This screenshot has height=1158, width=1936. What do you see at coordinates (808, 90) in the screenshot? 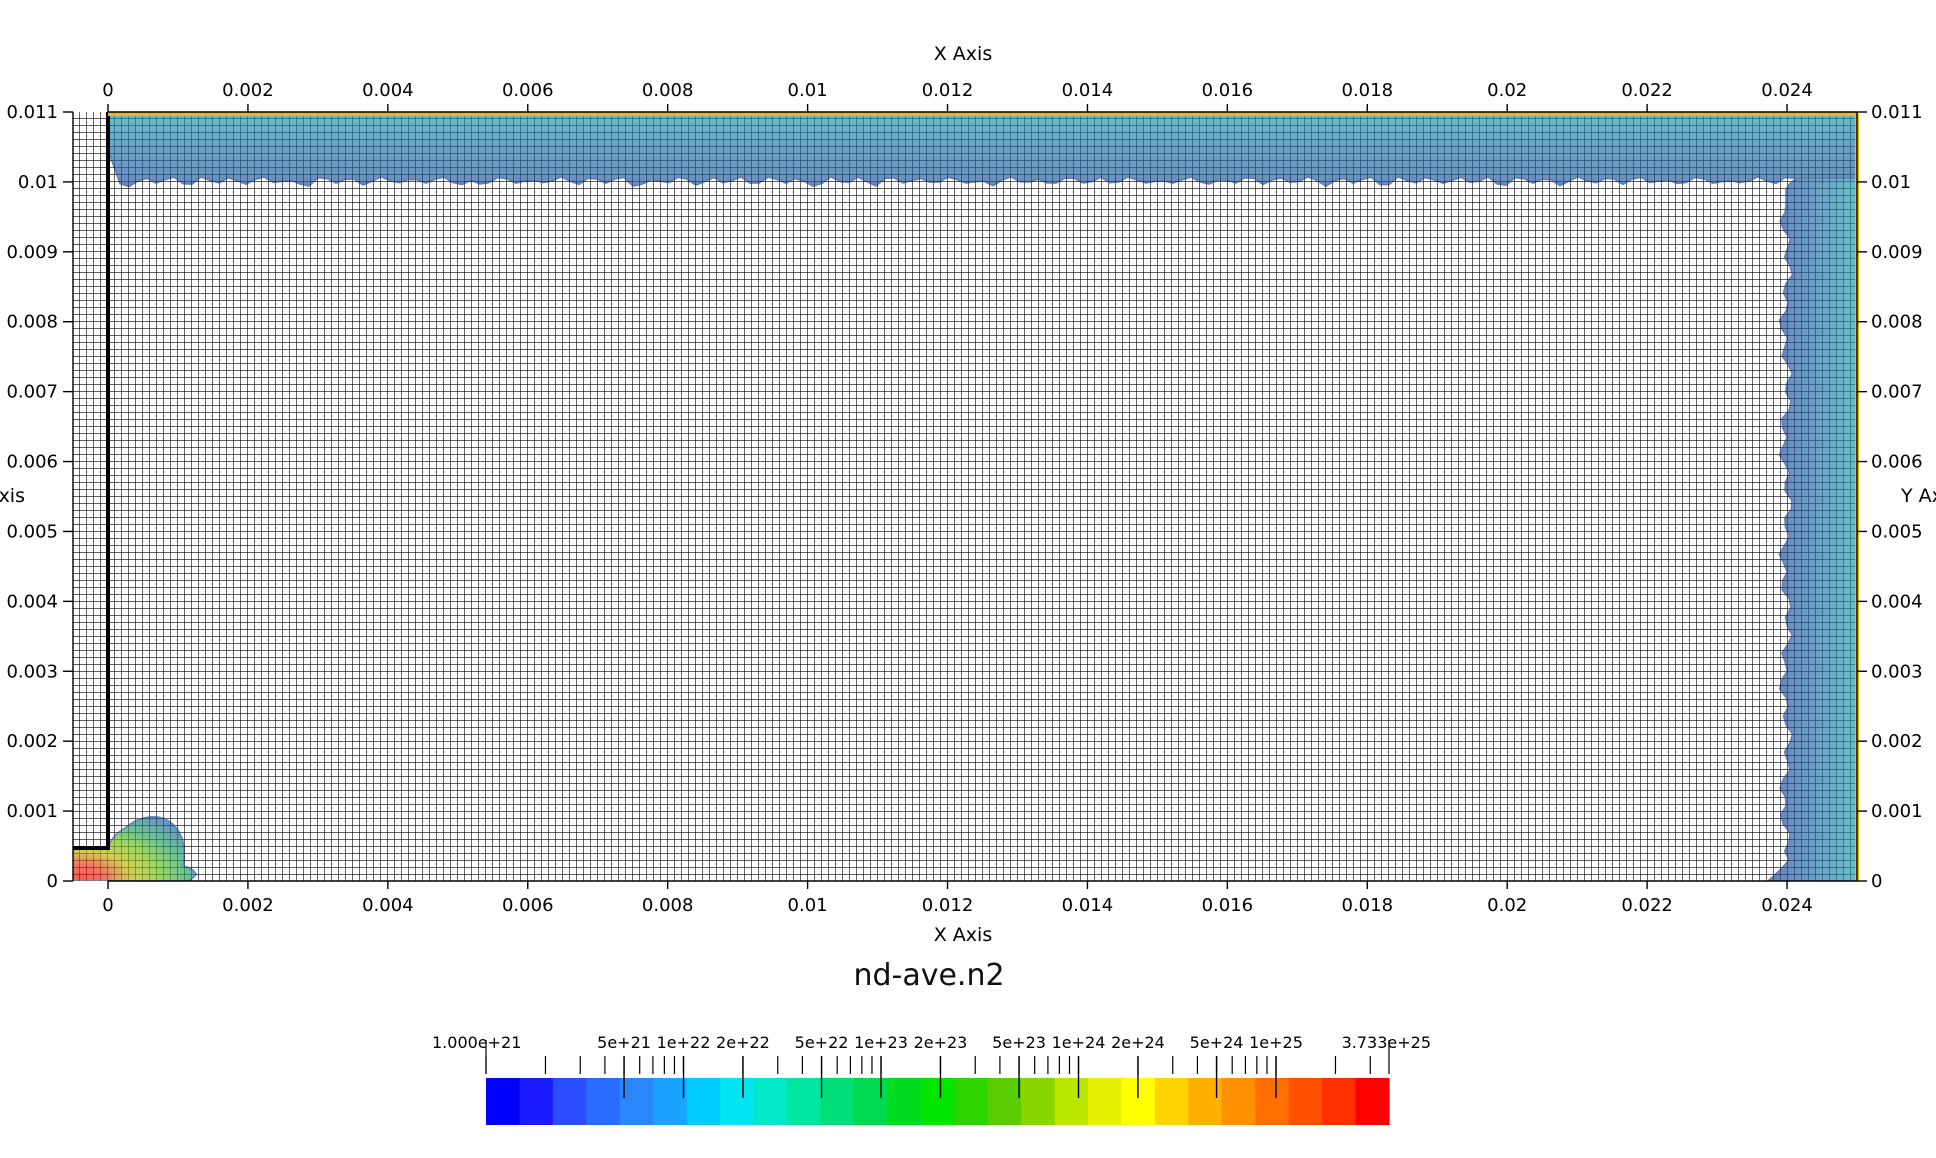
I see `x-tick-top-label: 0.01` at bounding box center [808, 90].